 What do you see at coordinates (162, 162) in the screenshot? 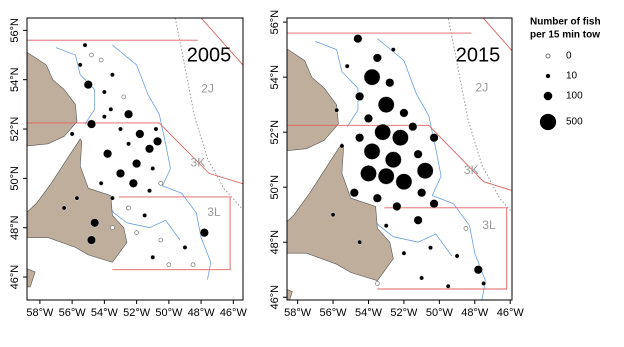
I see `depth-contour` at bounding box center [162, 162].